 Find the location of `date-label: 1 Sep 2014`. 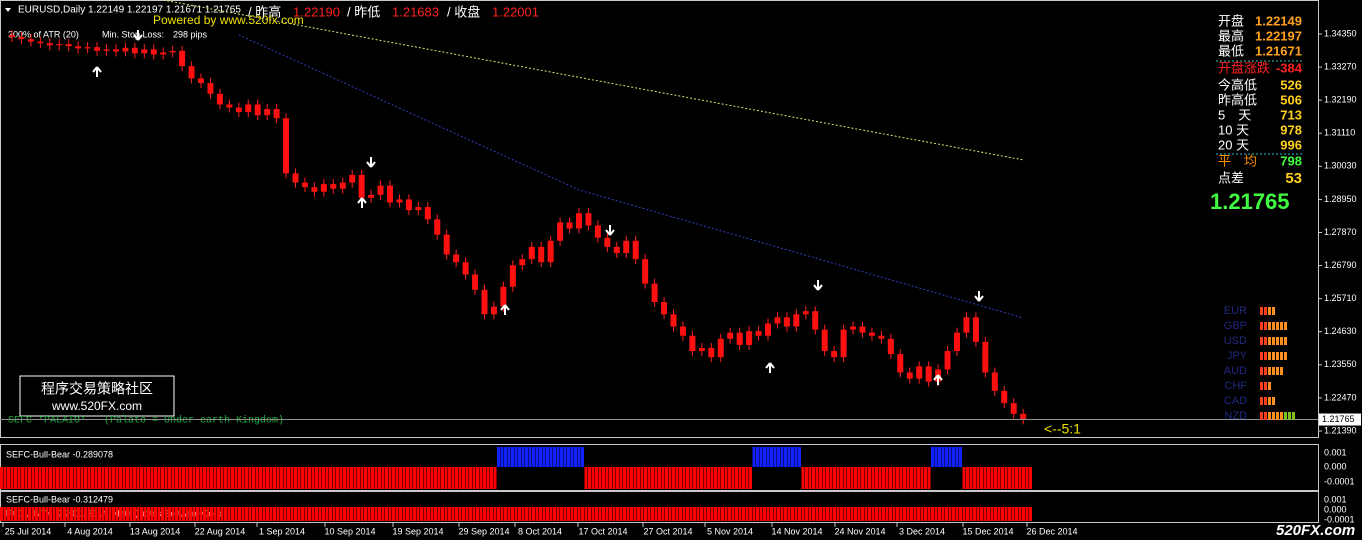

date-label: 1 Sep 2014 is located at coordinates (282, 531).